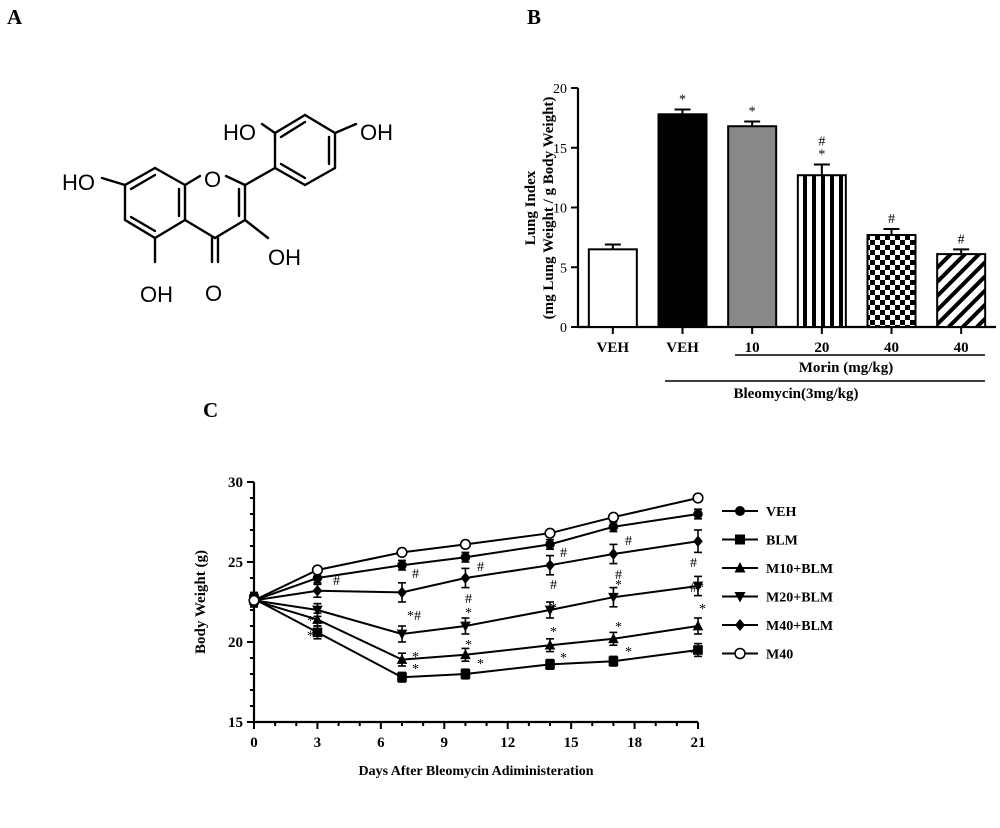  What do you see at coordinates (78, 182) in the screenshot?
I see `atom-label-ho-7: HO` at bounding box center [78, 182].